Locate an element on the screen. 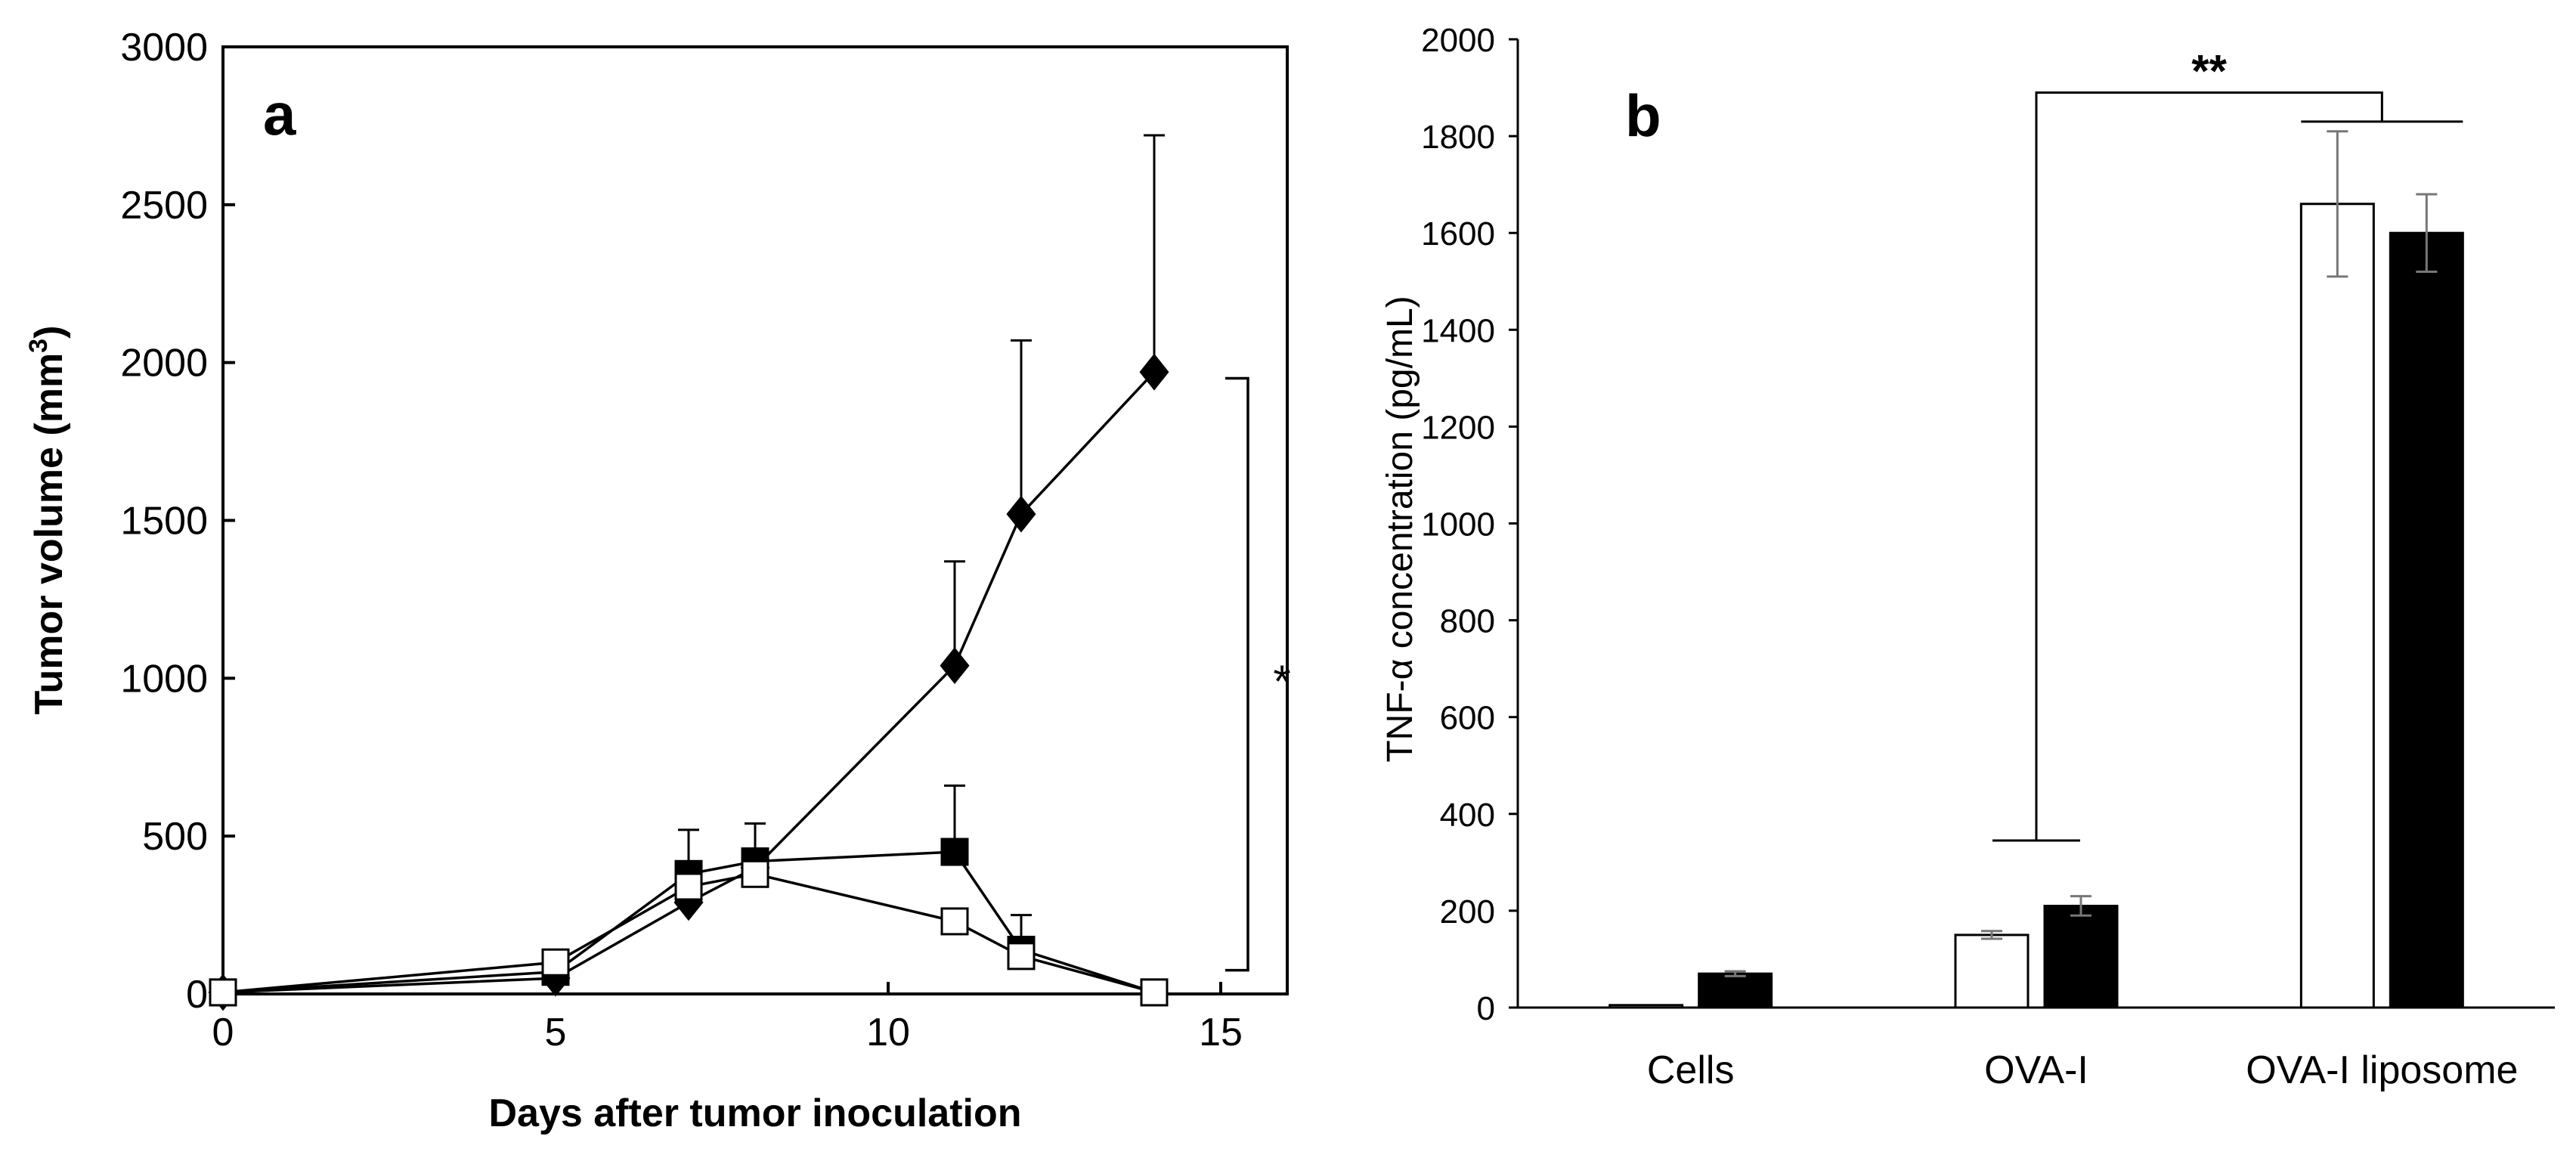 This screenshot has width=2576, height=1161. y-tick-label-b: 1600 is located at coordinates (1458, 233).